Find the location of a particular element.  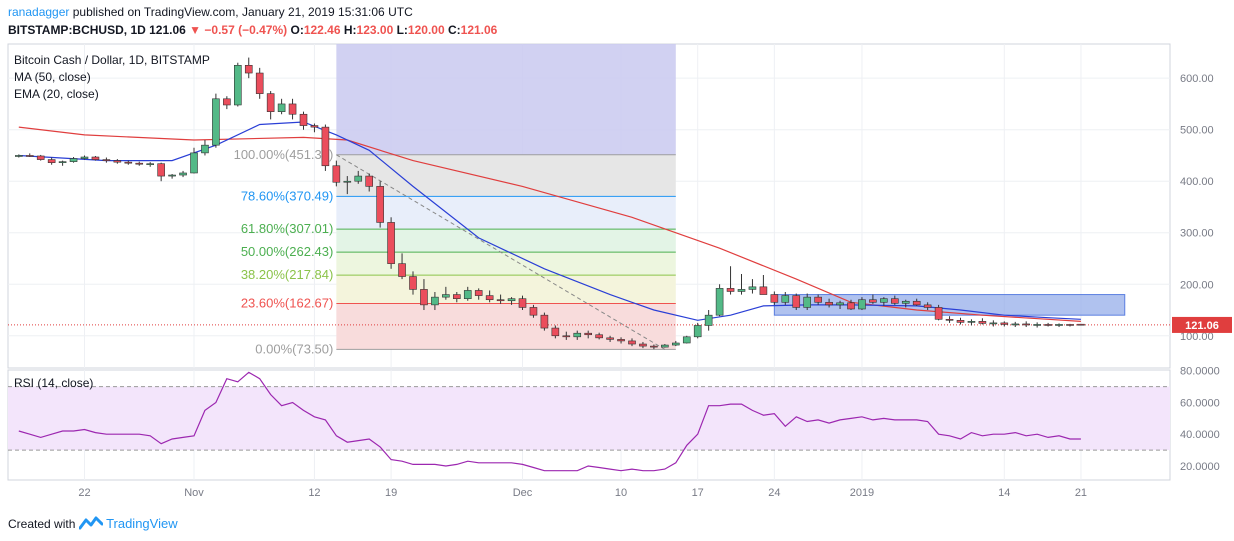

time-tick-label: 12 is located at coordinates (314, 493).